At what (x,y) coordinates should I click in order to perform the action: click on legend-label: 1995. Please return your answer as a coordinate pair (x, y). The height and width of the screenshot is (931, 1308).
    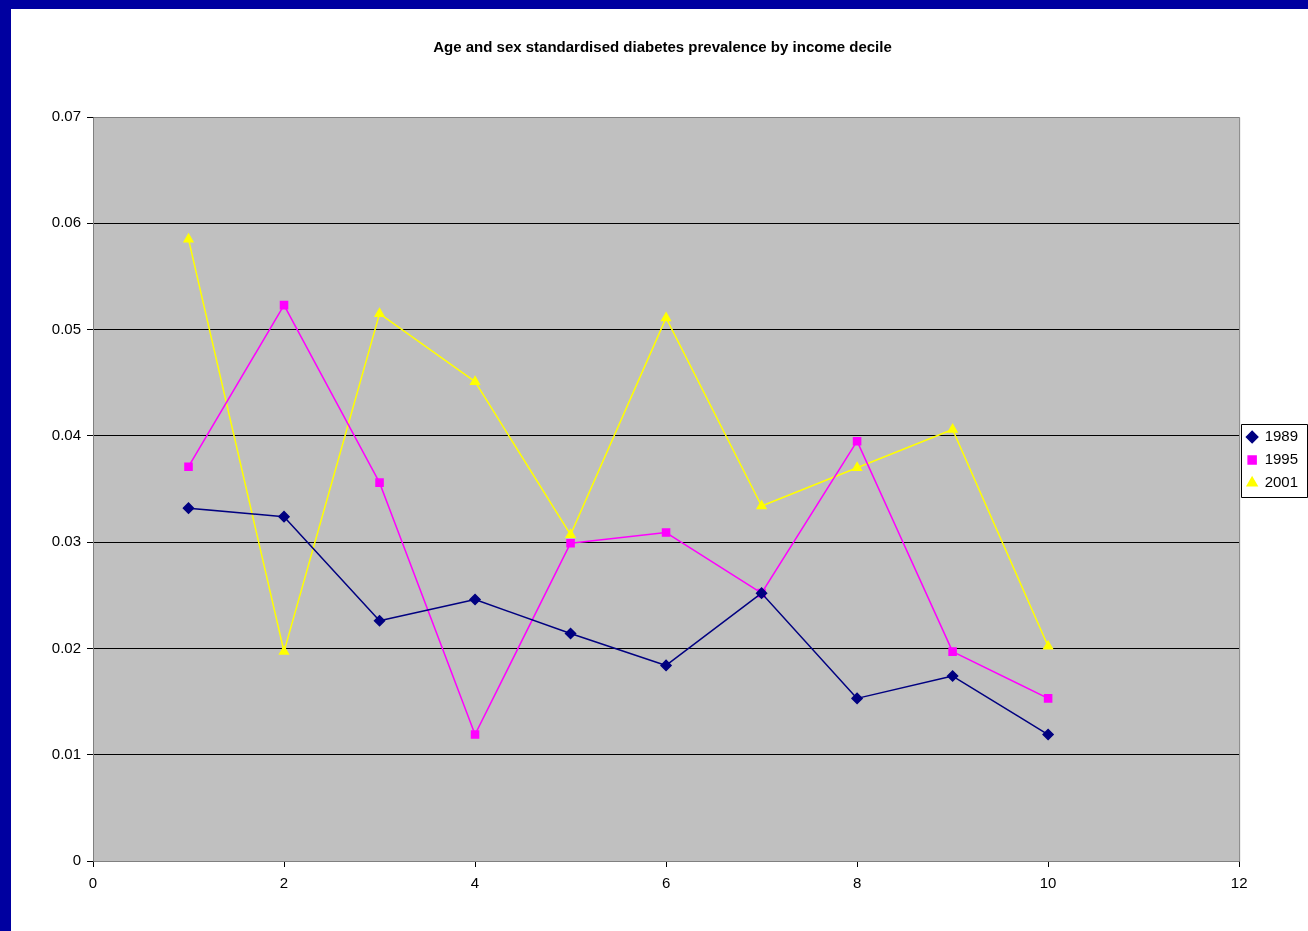
    Looking at the image, I should click on (1281, 459).